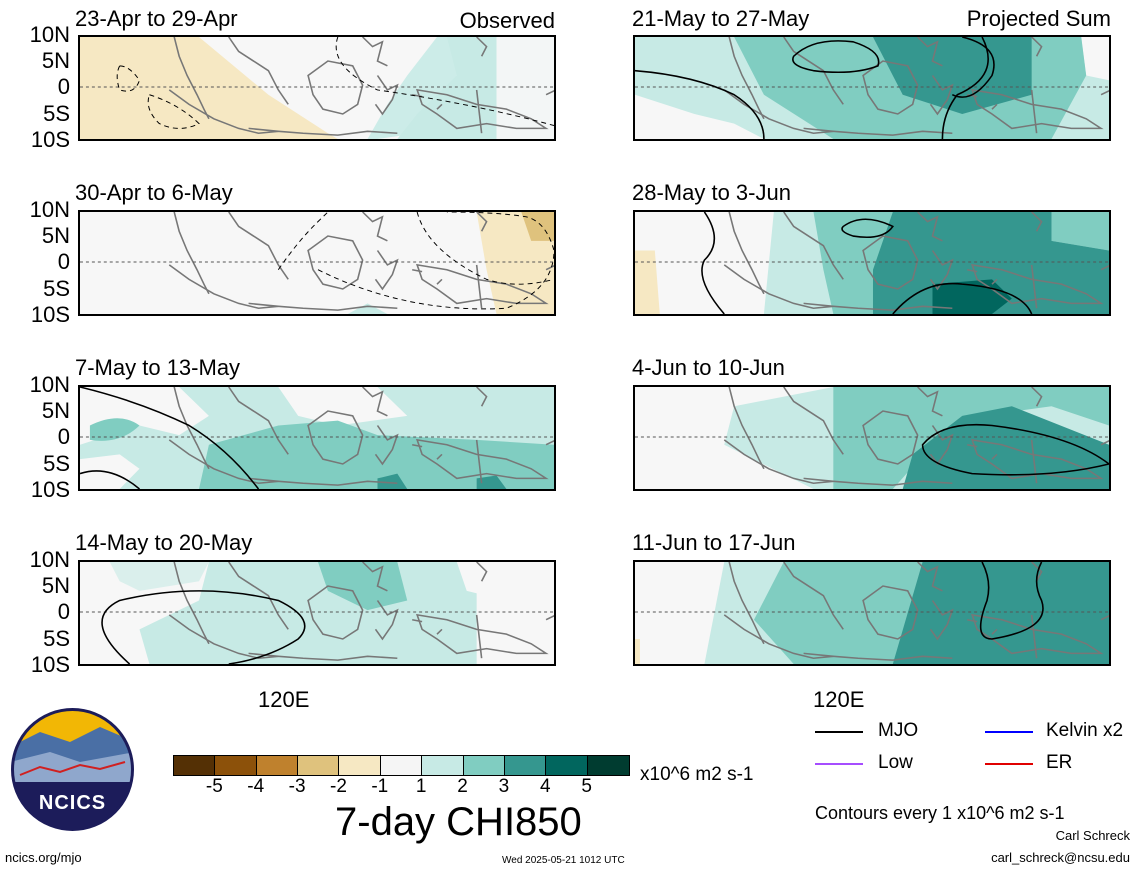  What do you see at coordinates (72, 803) in the screenshot?
I see `logo-text: NCICS` at bounding box center [72, 803].